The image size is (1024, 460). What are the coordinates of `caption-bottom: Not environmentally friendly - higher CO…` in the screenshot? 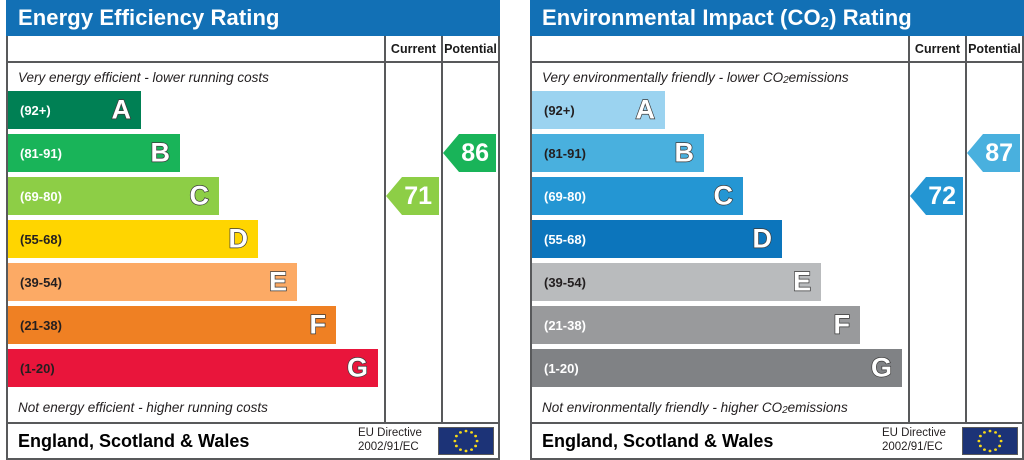 It's located at (695, 408).